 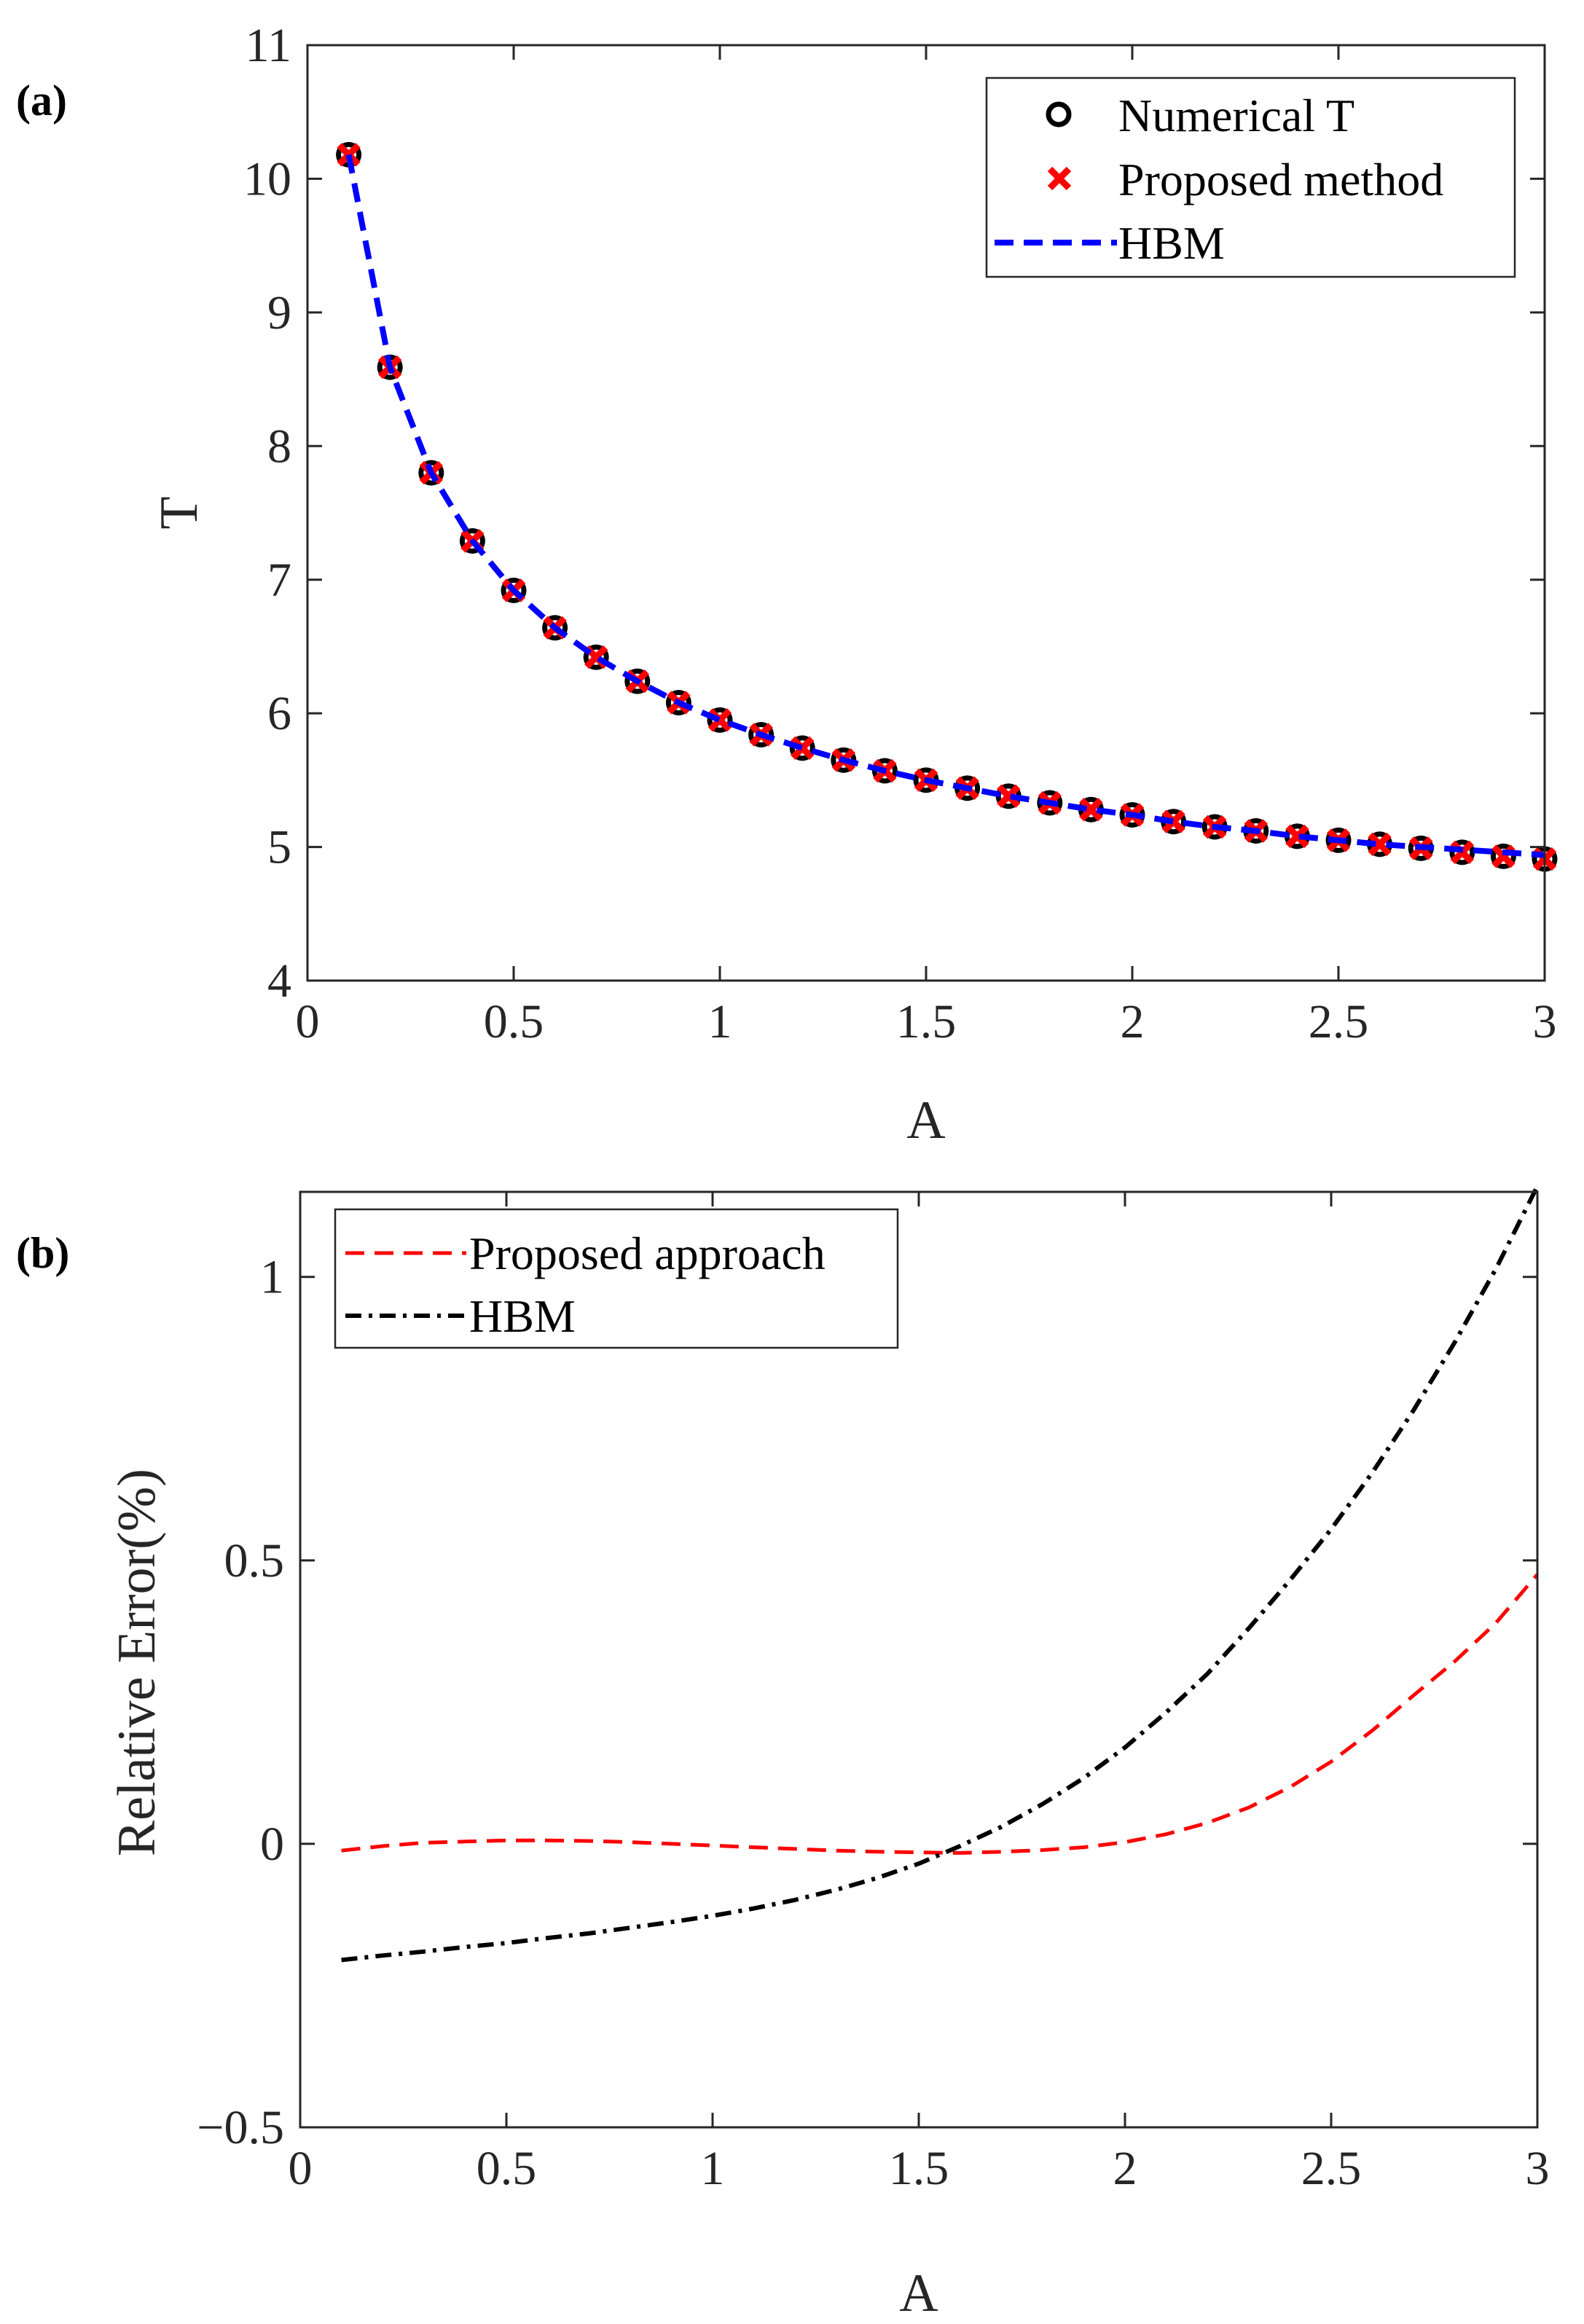 I want to click on b-x-tick-label: 0, so click(x=301, y=2168).